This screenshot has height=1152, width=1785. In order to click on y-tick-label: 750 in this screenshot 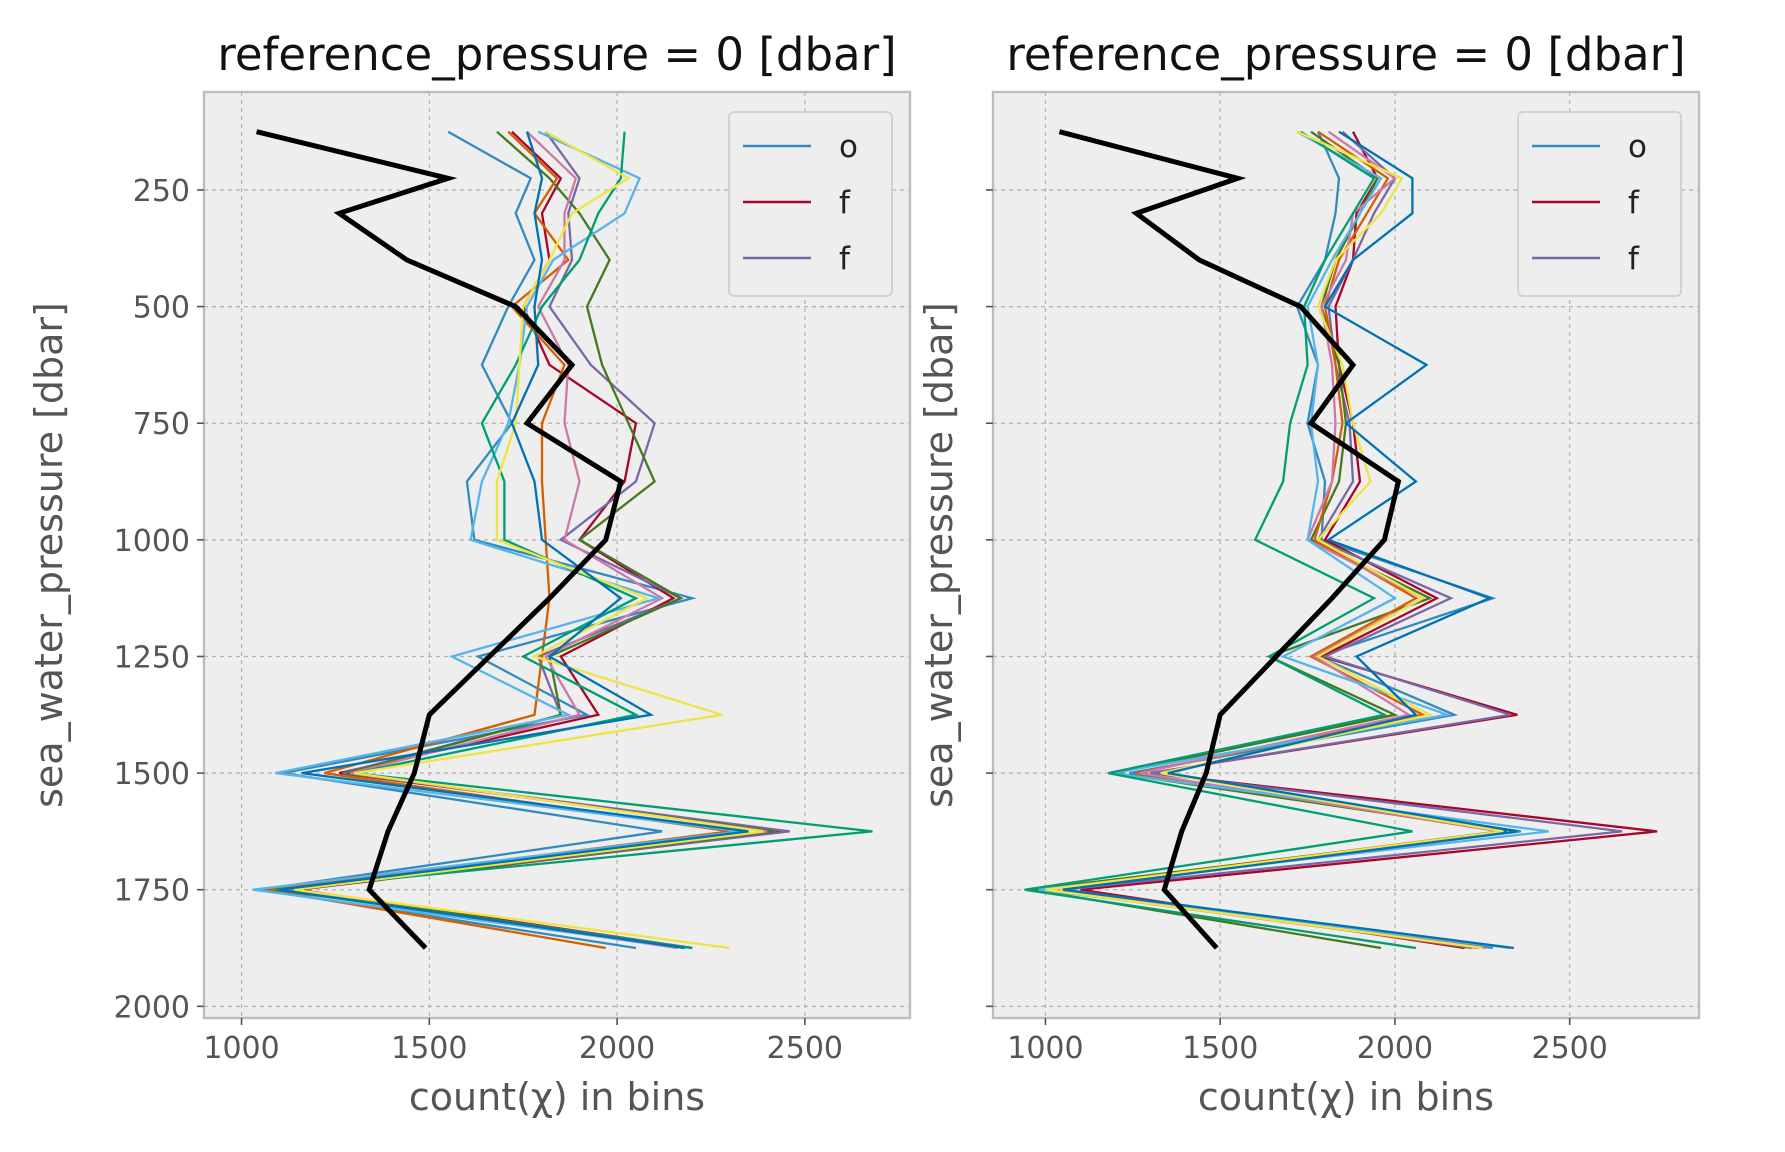, I will do `click(161, 424)`.